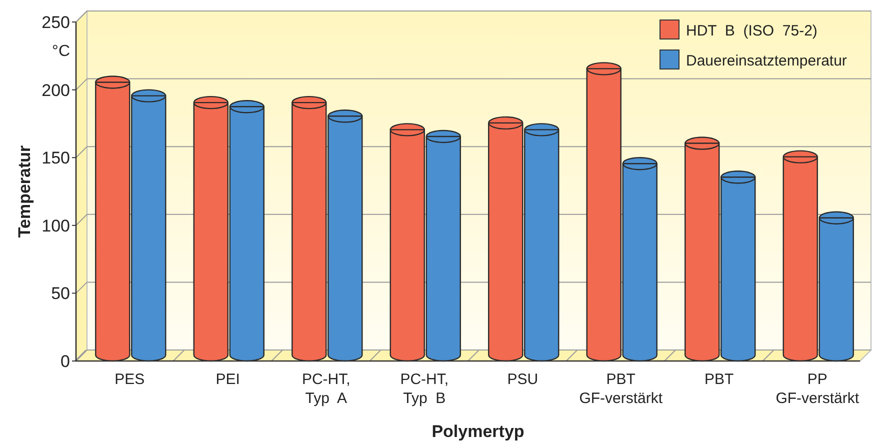 The width and height of the screenshot is (881, 443). I want to click on x-tick-label: PES, so click(129, 379).